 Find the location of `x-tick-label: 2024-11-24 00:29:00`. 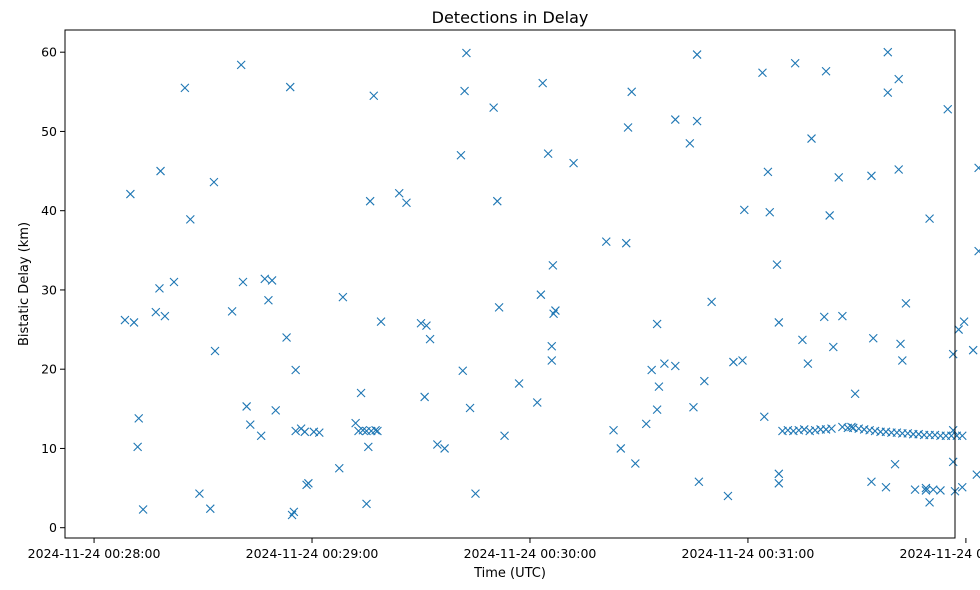

x-tick-label: 2024-11-24 00:29:00 is located at coordinates (312, 553).